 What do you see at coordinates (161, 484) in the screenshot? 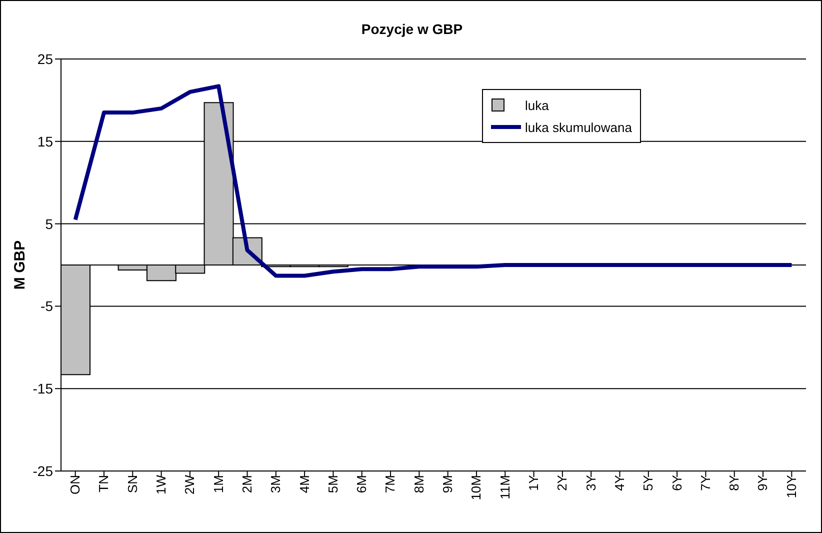
I see `x-tick-label: 1W` at bounding box center [161, 484].